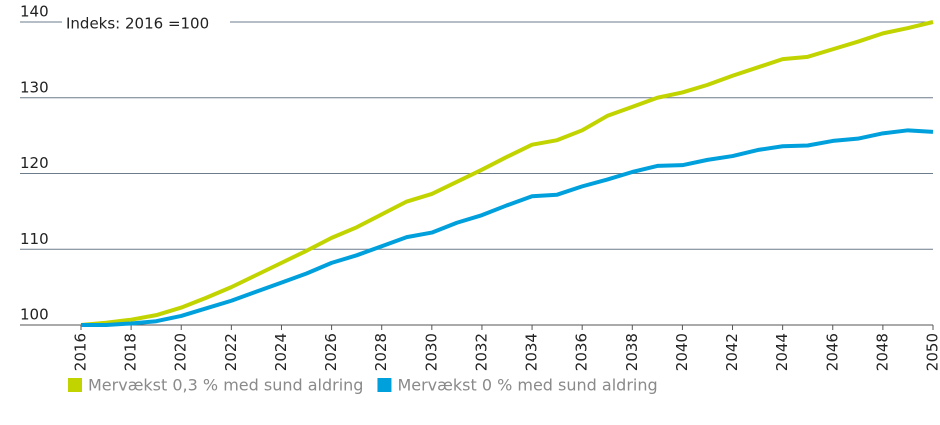 The width and height of the screenshot is (940, 425). I want to click on y-tick-label: 140, so click(34, 12).